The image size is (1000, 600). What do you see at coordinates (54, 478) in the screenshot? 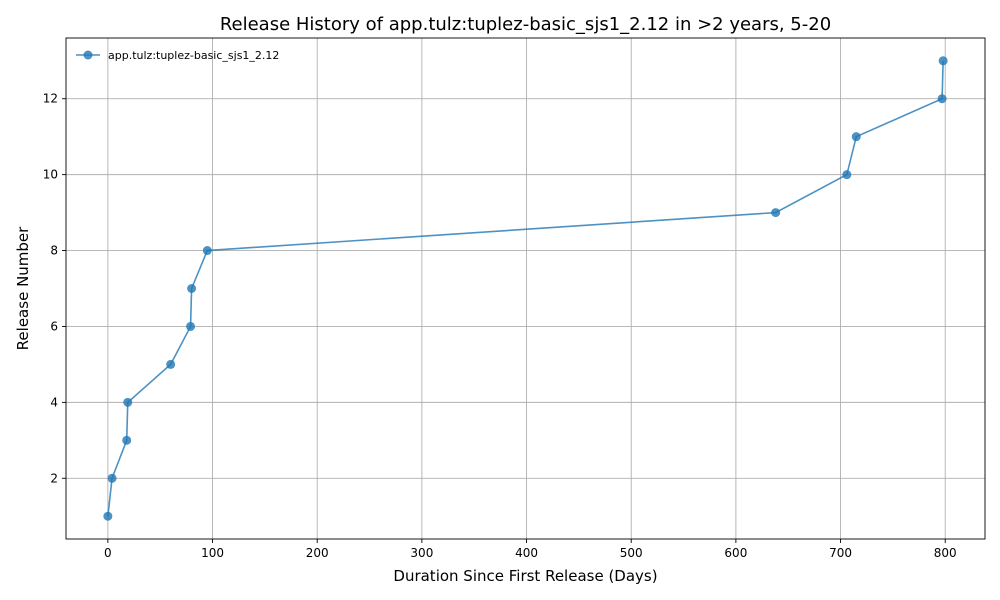
I see `y-tick-label: 2` at bounding box center [54, 478].